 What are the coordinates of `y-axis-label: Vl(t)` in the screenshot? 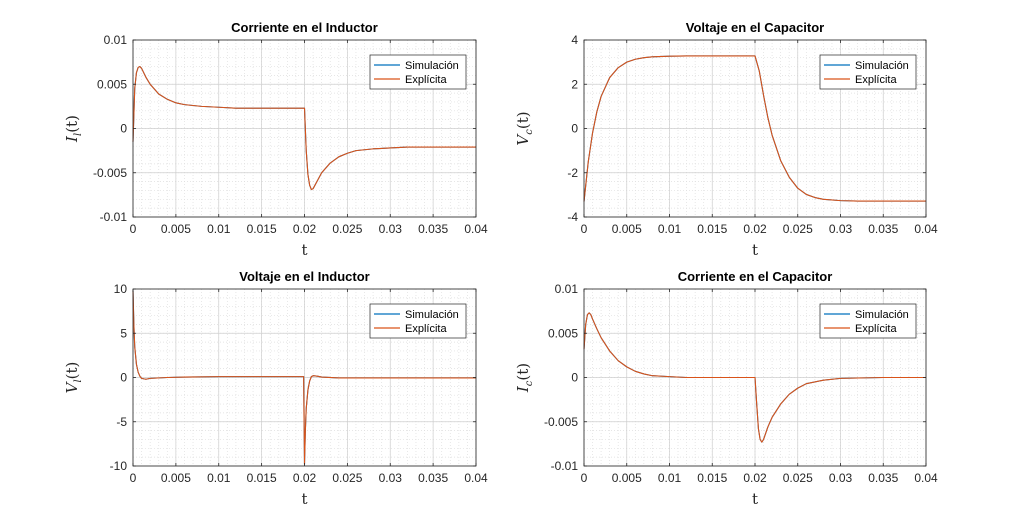 It's located at (73, 378).